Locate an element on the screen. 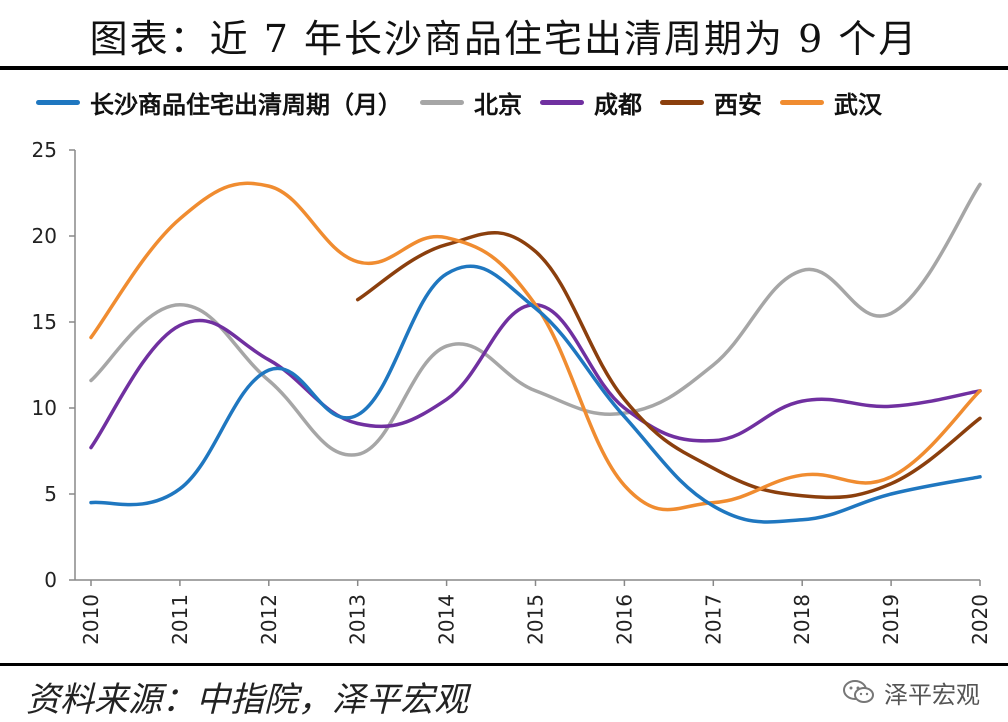 The height and width of the screenshot is (722, 1008). x-tick-label: 2016 is located at coordinates (624, 619).